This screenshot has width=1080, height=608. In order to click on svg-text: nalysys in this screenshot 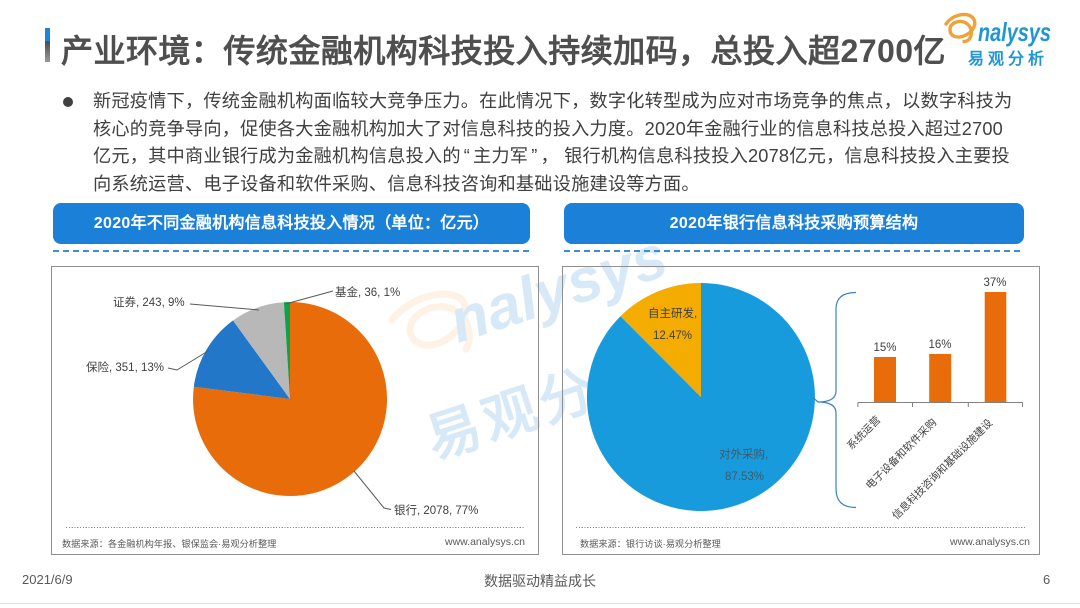, I will do `click(1014, 32)`.